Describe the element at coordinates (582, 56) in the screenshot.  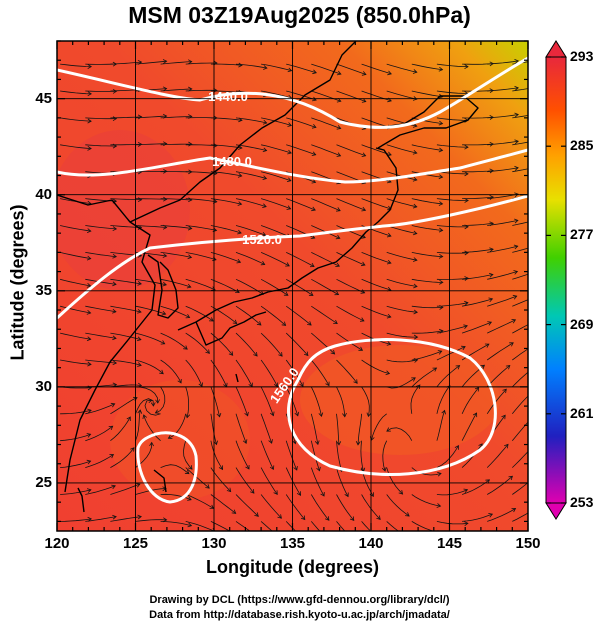
I see `colorbar-tick-label: 293` at that location.